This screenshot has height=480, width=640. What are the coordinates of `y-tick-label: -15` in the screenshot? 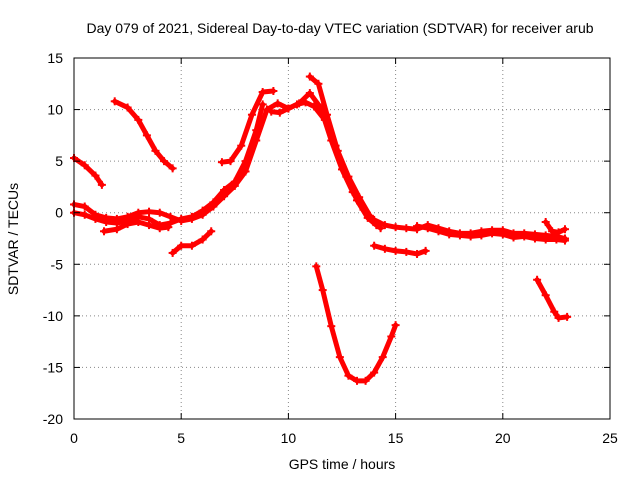 It's located at (53, 367).